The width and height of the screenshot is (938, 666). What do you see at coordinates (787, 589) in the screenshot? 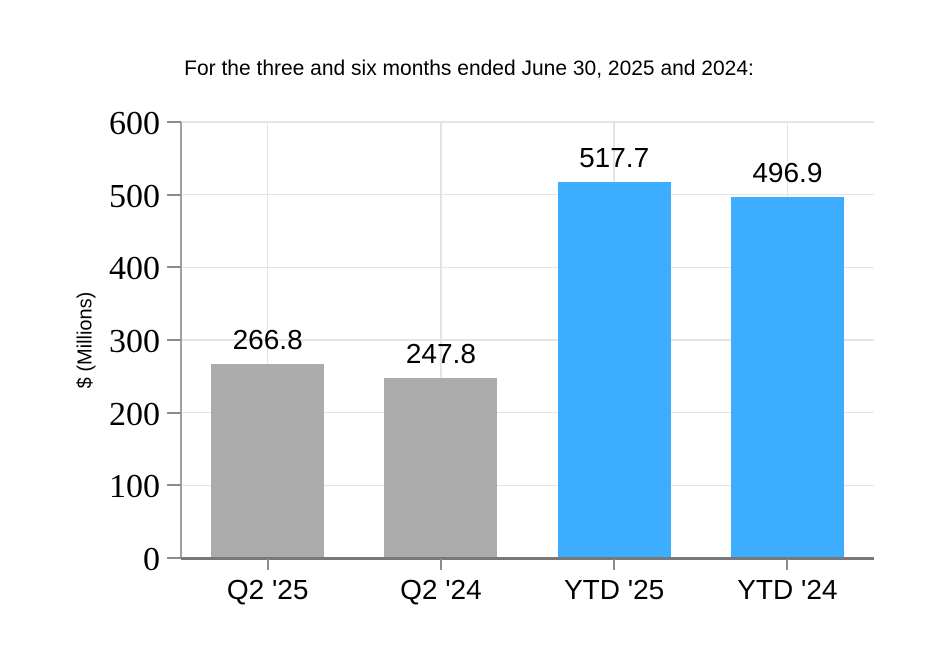
I see `x-tick-label: YTD '24` at bounding box center [787, 589].